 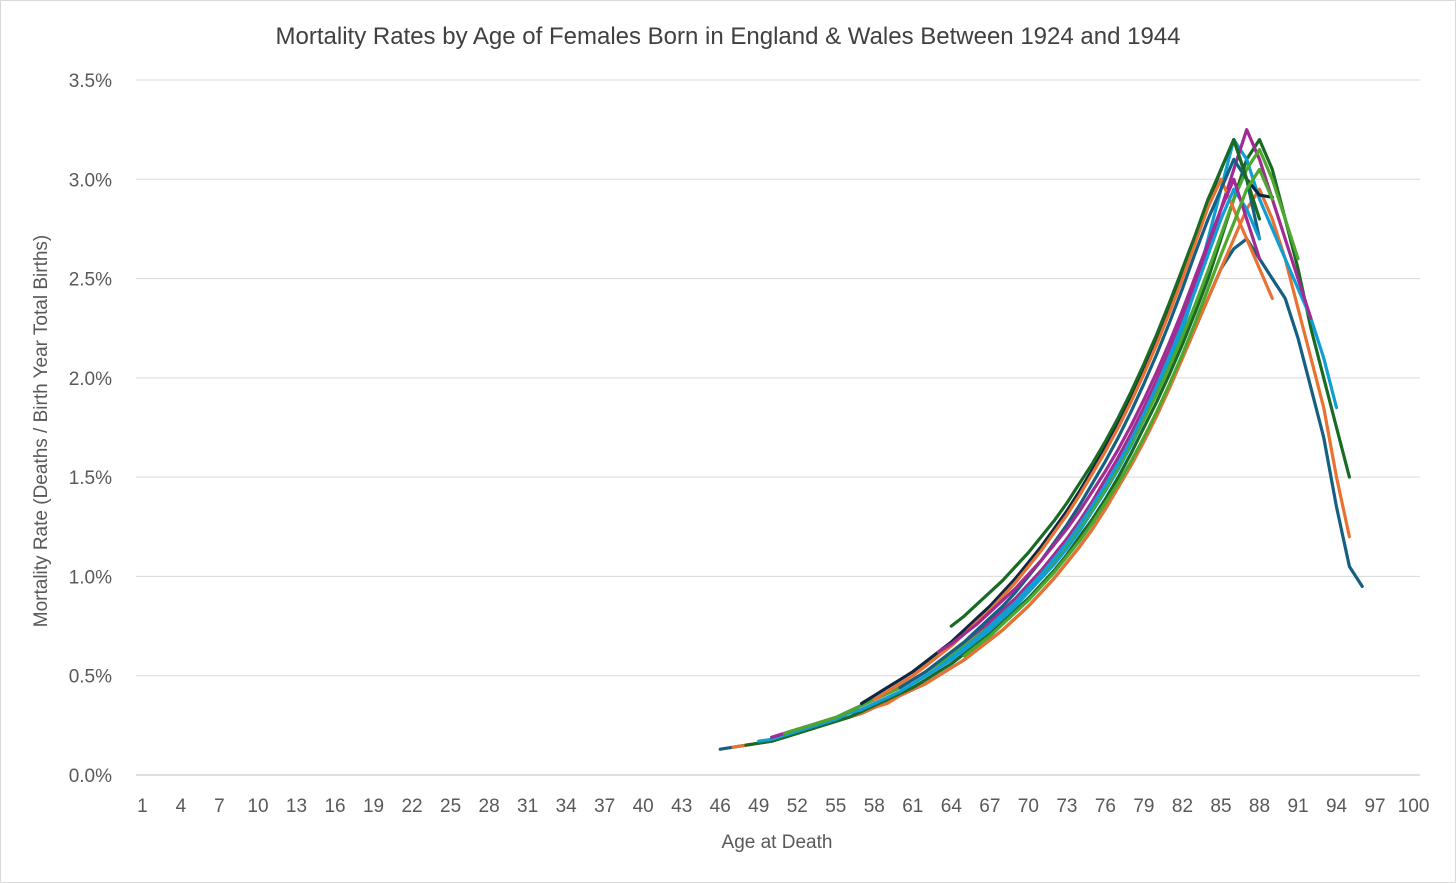 I want to click on x-tick-label: 13, so click(x=296, y=806).